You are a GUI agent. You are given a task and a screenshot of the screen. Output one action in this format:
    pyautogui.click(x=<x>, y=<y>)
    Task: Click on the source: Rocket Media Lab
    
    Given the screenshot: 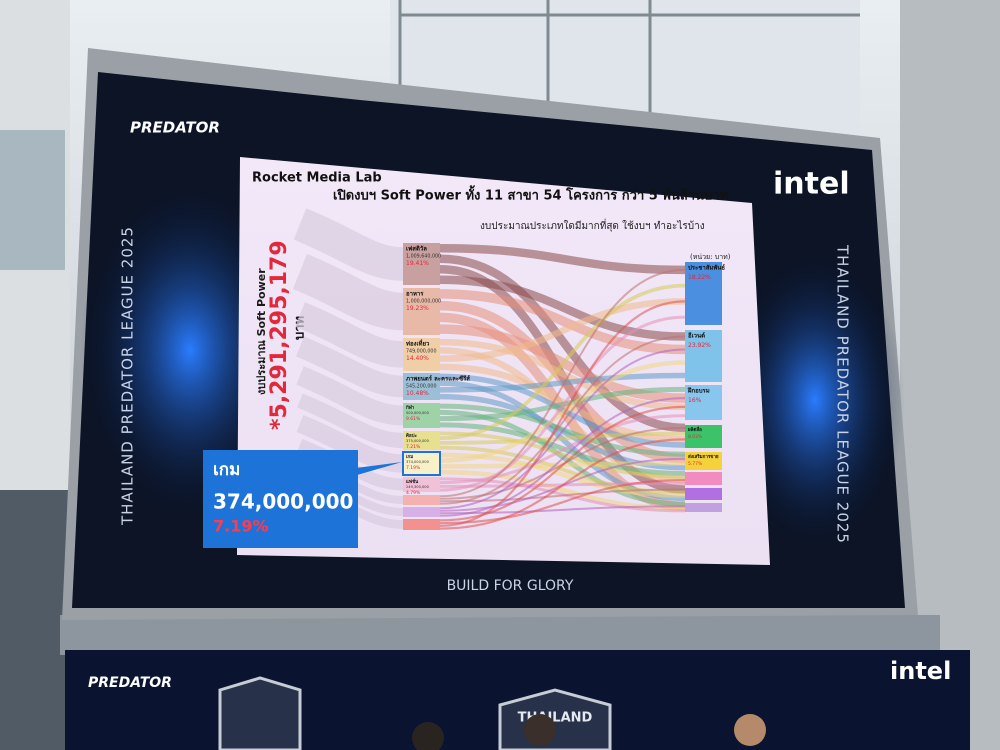 What is the action you would take?
    pyautogui.click(x=317, y=178)
    